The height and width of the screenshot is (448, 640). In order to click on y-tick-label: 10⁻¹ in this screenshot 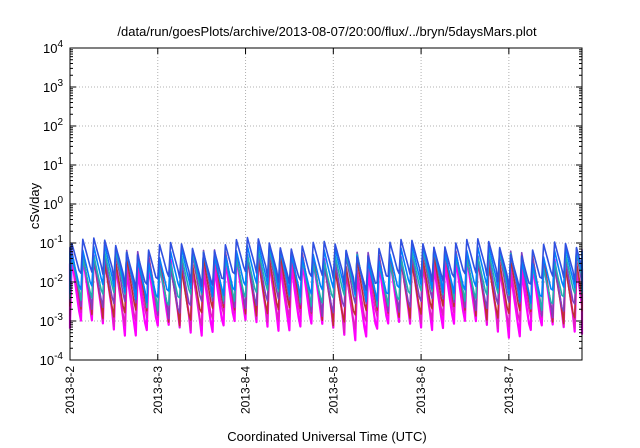, I will do `click(52, 242)`.